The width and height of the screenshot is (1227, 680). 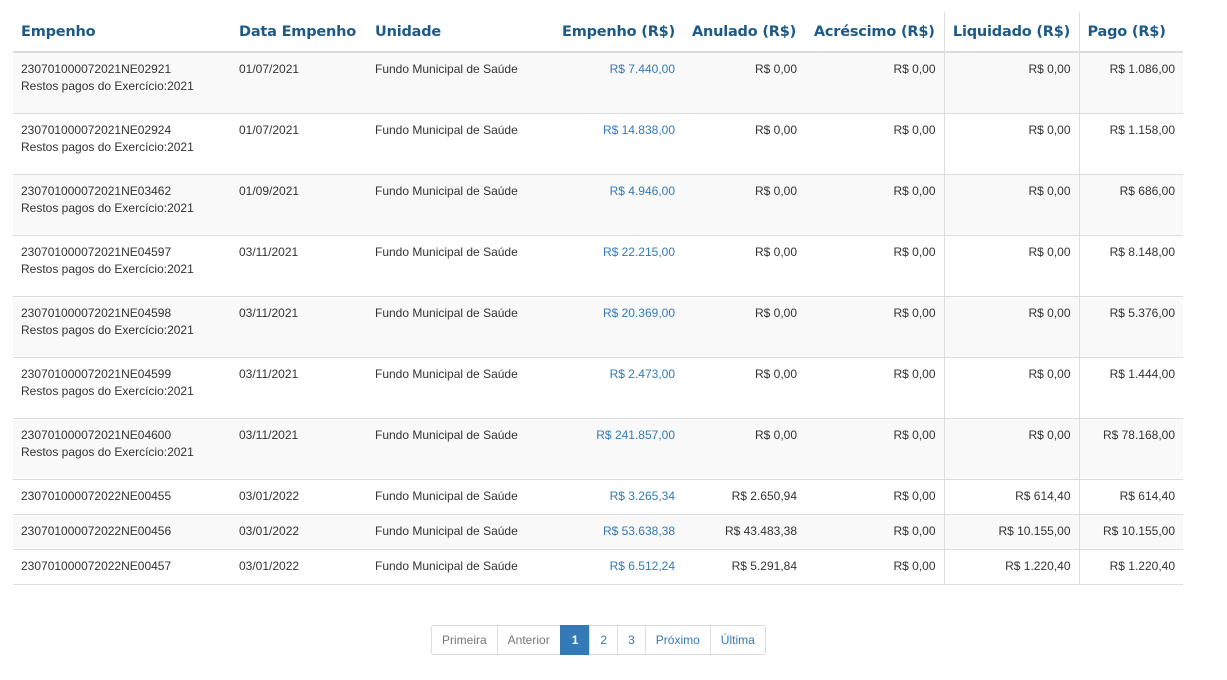 I want to click on cell-empenho-valor: R$ 6.512,24, so click(x=617, y=567).